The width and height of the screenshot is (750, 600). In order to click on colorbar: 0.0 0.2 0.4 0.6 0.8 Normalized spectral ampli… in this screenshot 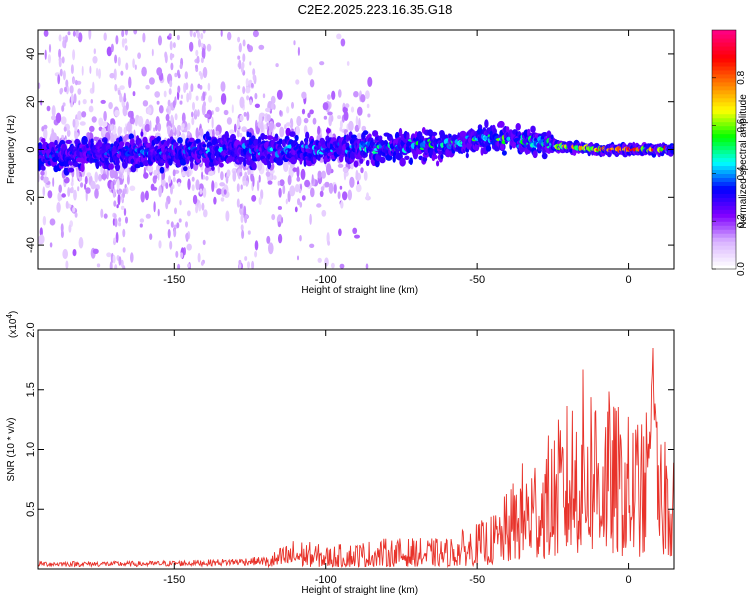, I will do `click(730, 152)`.